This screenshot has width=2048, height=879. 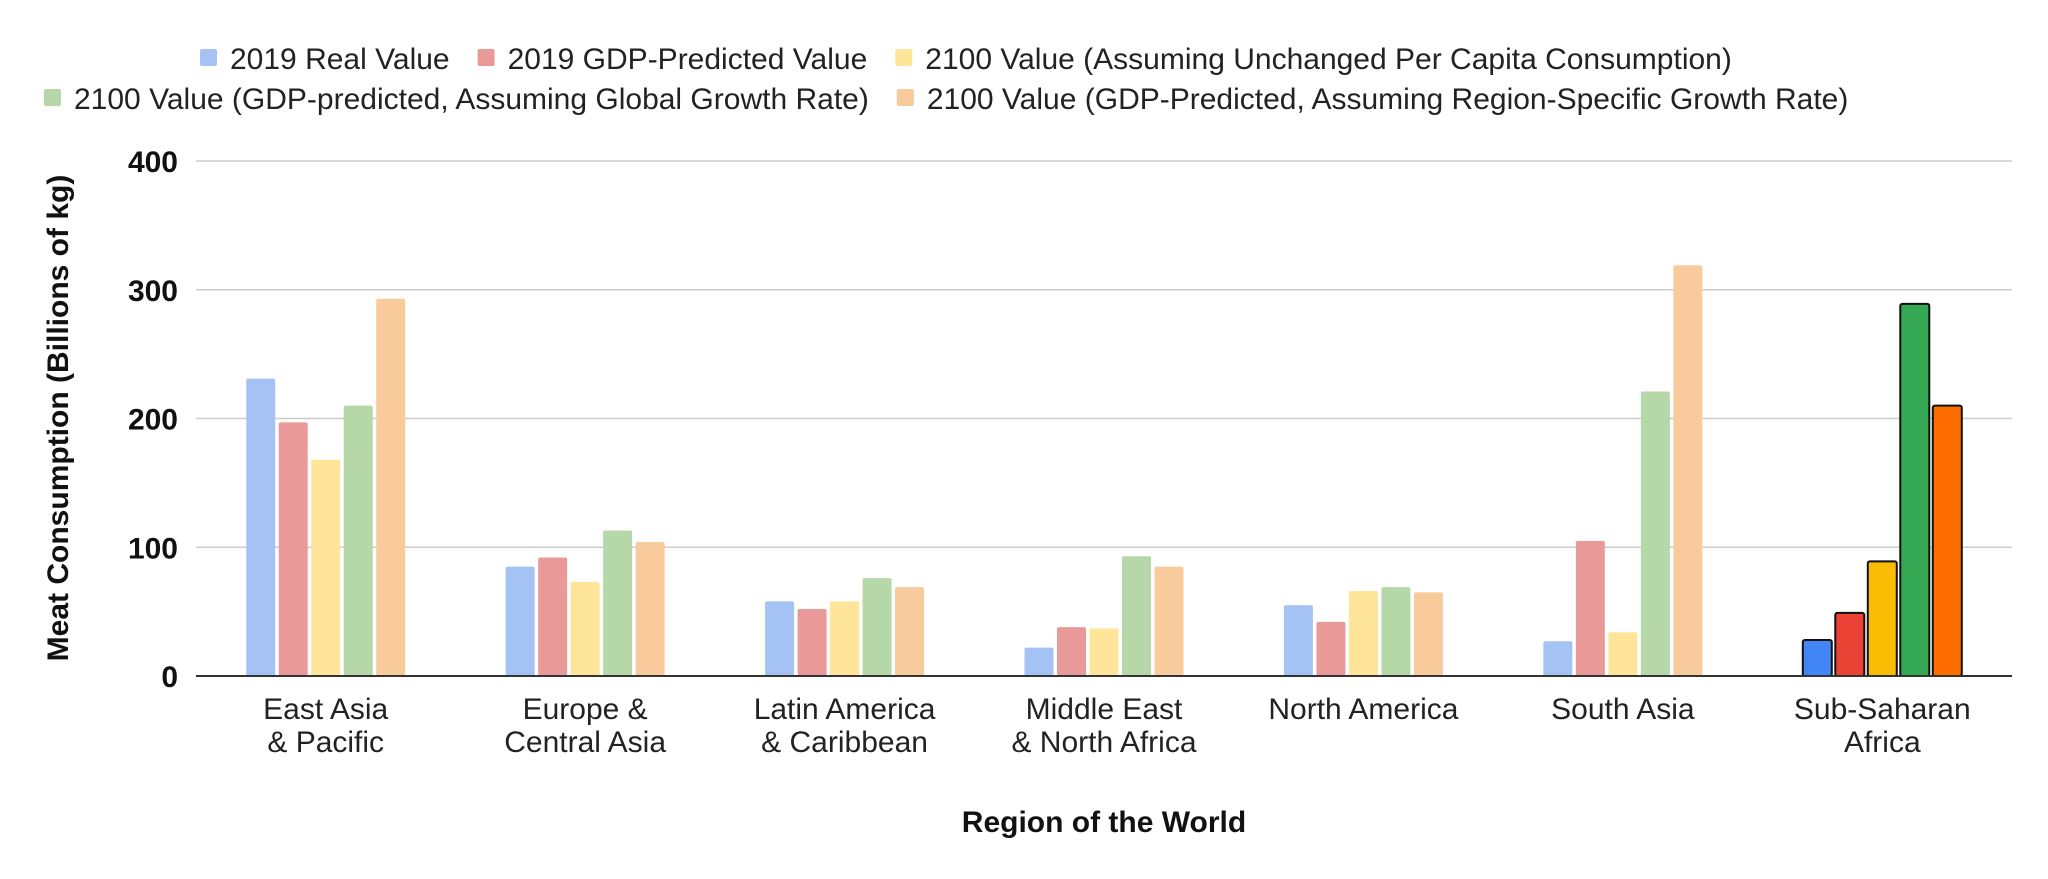 I want to click on legend-label: 2019 GDP-Predicted Value, so click(x=688, y=59).